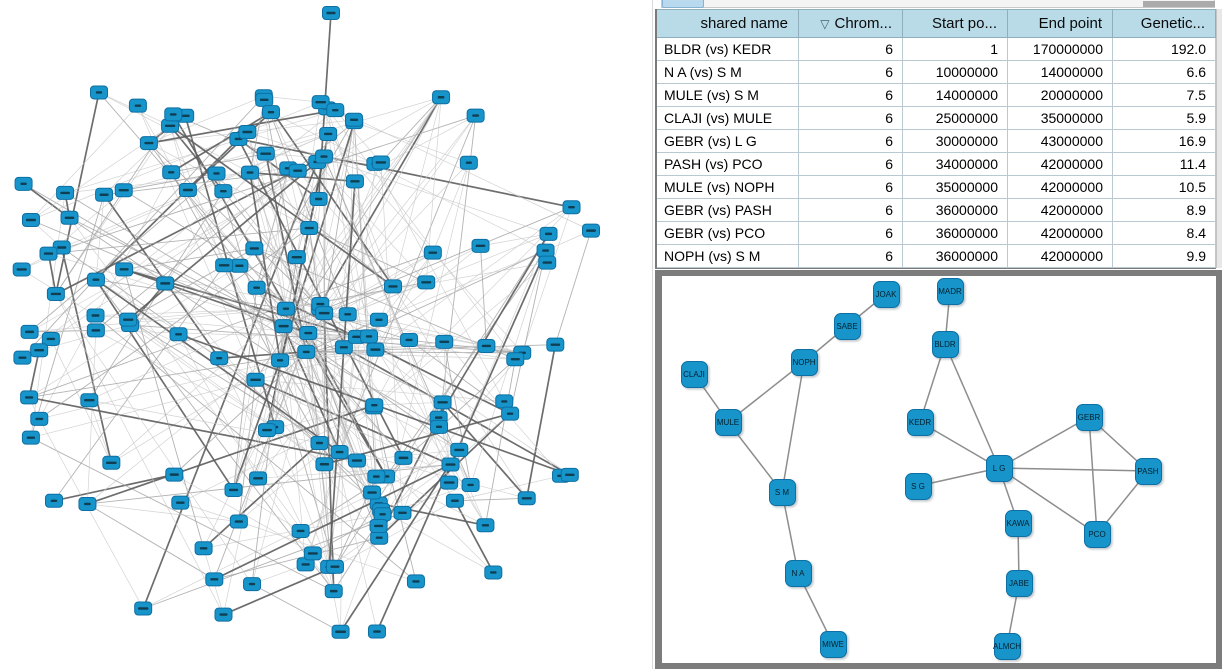 This screenshot has height=669, width=1222. What do you see at coordinates (728, 23) in the screenshot?
I see `column-header-shared_name: shared name` at bounding box center [728, 23].